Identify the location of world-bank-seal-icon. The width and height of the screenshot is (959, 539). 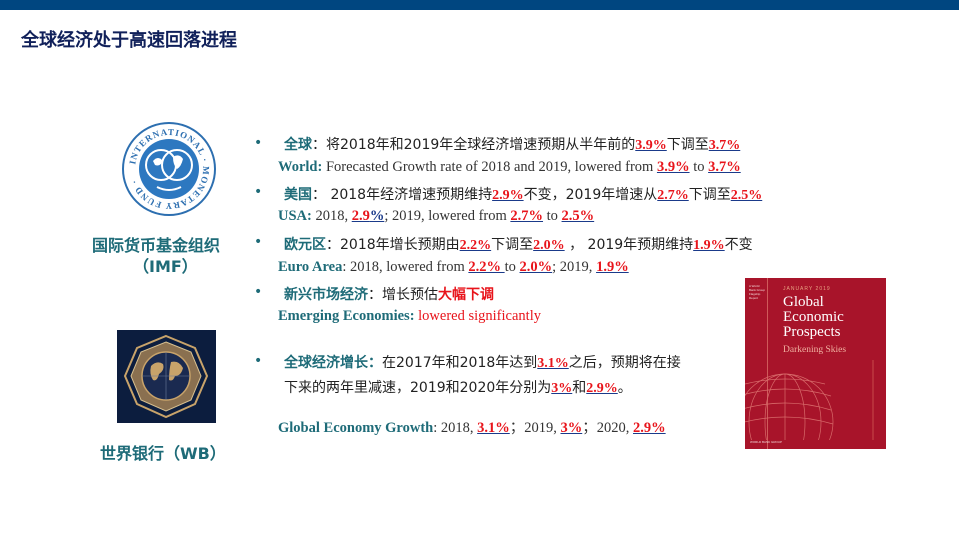
(166, 376).